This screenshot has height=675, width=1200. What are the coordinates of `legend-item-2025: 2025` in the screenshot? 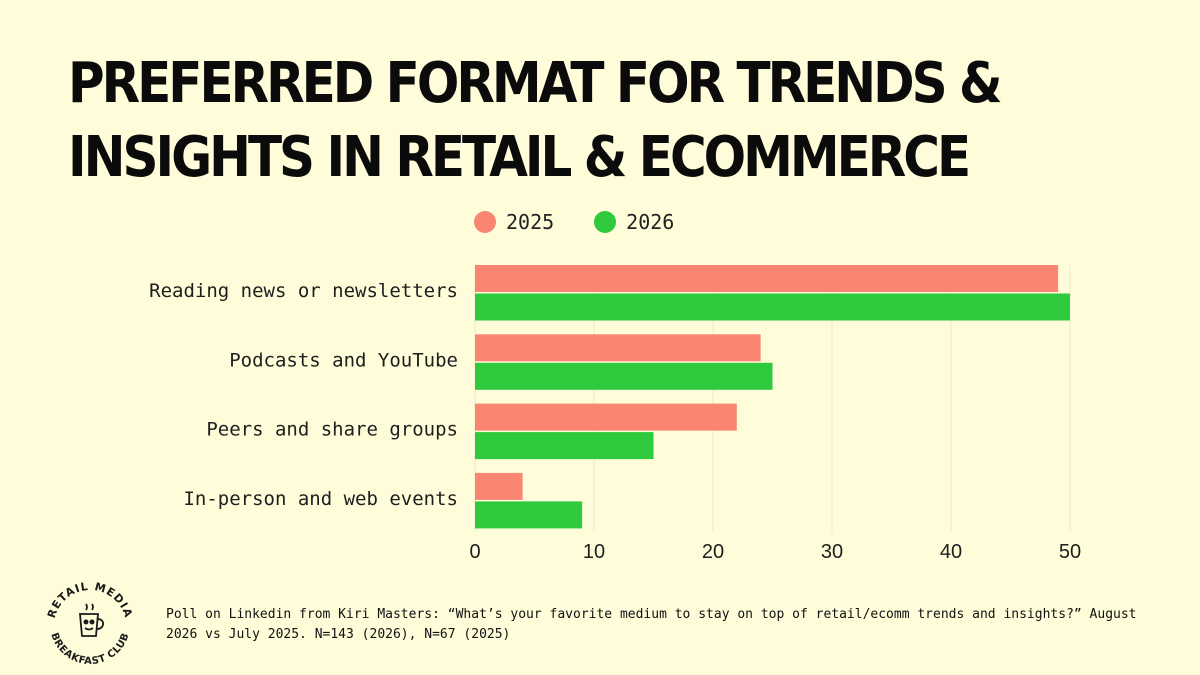 It's located at (514, 222).